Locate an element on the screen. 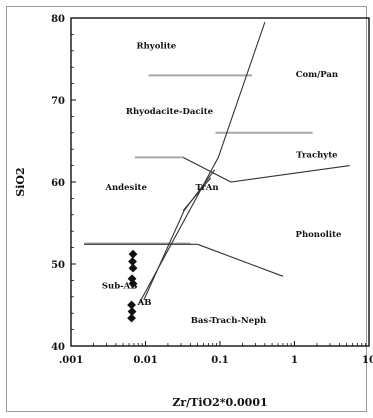  y-tick-label: 60 is located at coordinates (58, 183).